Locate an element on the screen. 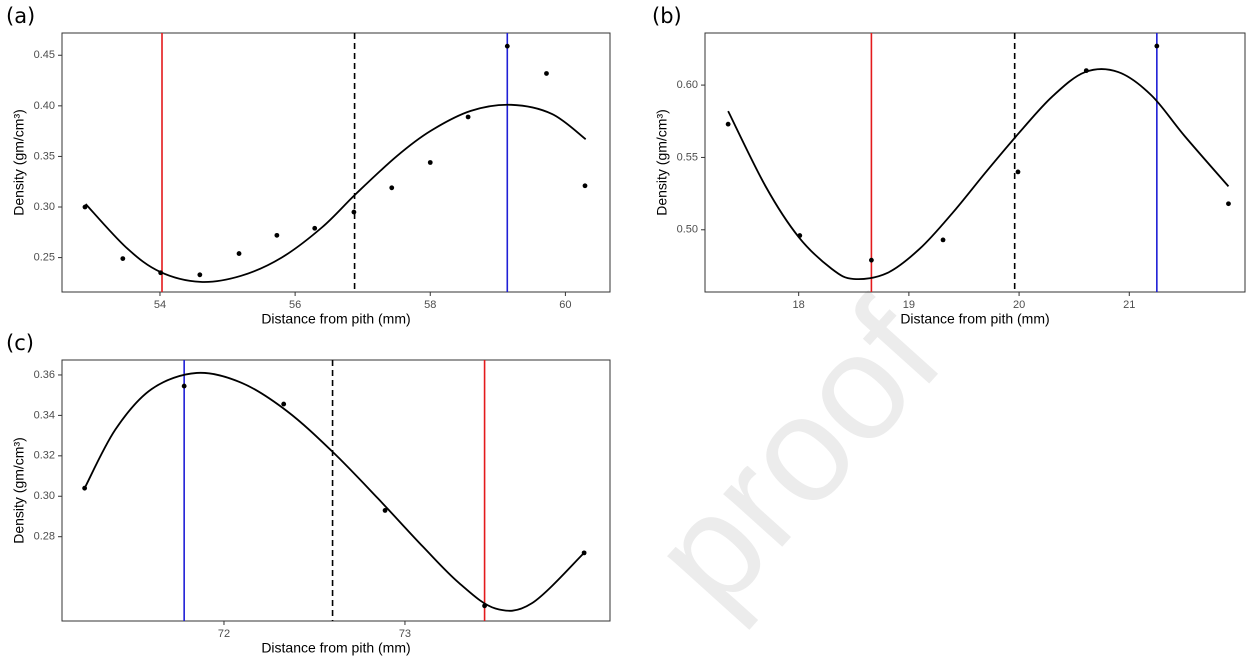 The width and height of the screenshot is (1259, 657). x-tick-label: 54 is located at coordinates (160, 305).